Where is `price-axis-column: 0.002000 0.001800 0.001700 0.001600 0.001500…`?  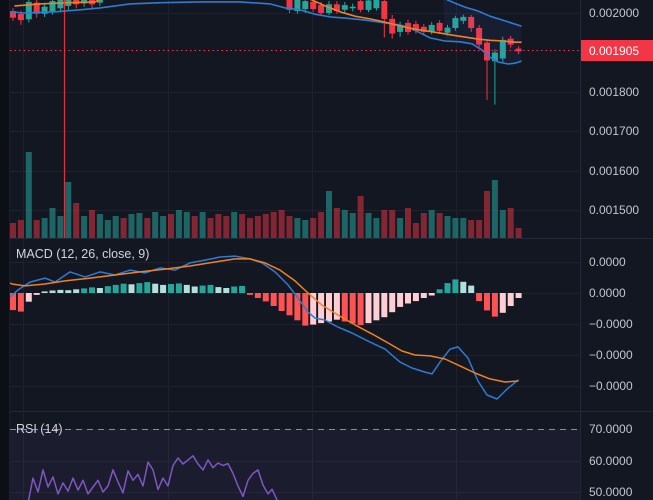
price-axis-column: 0.002000 0.001800 0.001700 0.001600 0.001500… is located at coordinates (617, 250).